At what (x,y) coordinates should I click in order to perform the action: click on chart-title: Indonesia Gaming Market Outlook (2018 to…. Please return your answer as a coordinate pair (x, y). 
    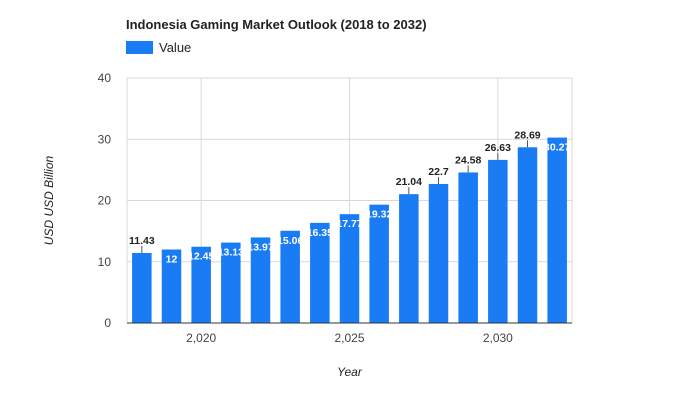
    Looking at the image, I should click on (276, 24).